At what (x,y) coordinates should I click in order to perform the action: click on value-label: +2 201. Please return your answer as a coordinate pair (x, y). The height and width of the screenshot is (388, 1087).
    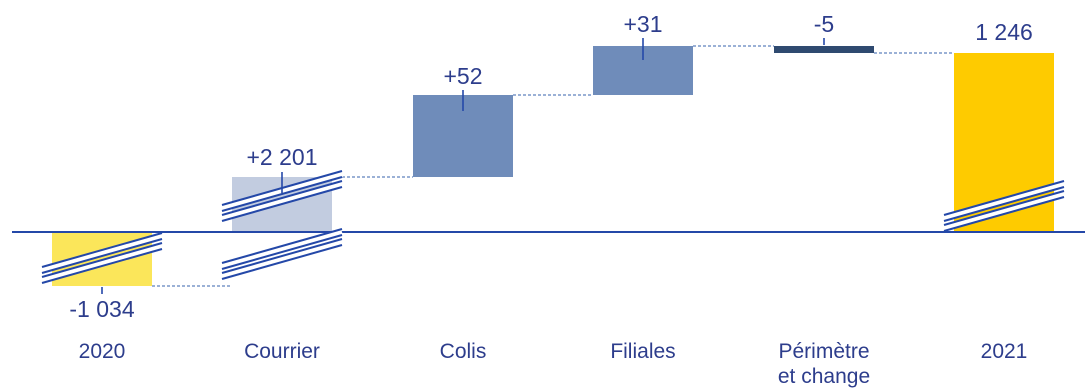
    Looking at the image, I should click on (282, 157).